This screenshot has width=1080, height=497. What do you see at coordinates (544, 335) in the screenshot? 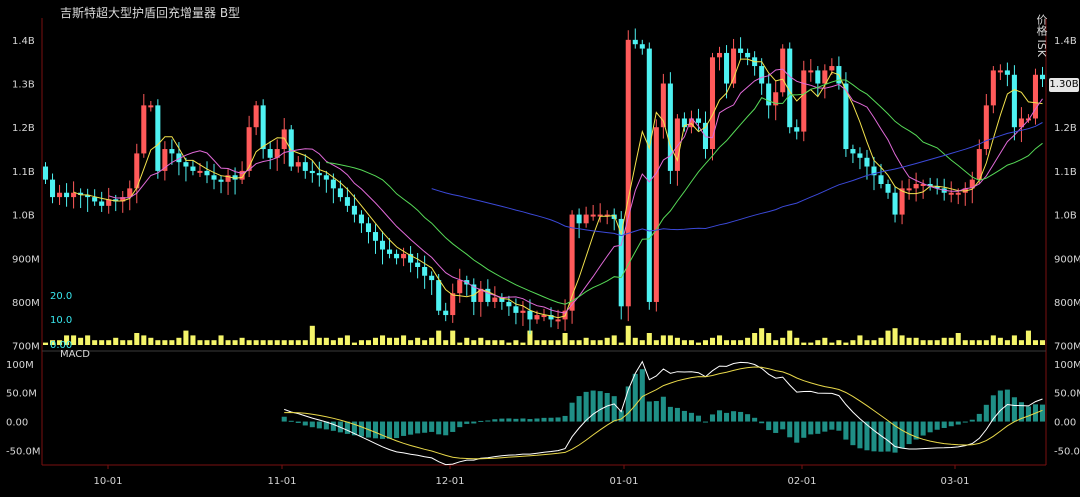
I see `volume-bars` at bounding box center [544, 335].